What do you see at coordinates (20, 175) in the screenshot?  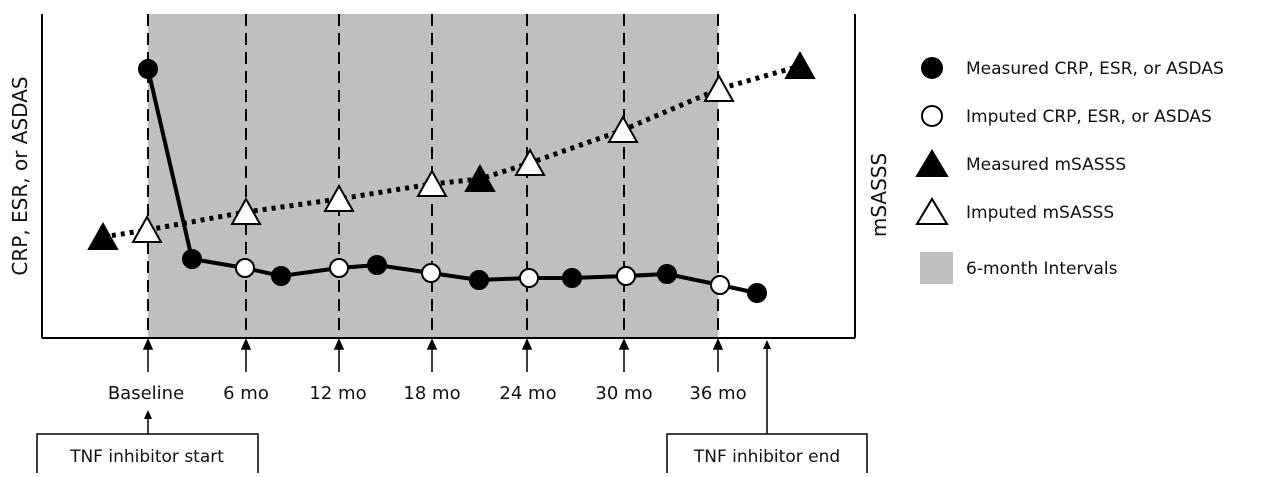 I see `left-axis-title: CRP, ESR, or ASDAS` at bounding box center [20, 175].